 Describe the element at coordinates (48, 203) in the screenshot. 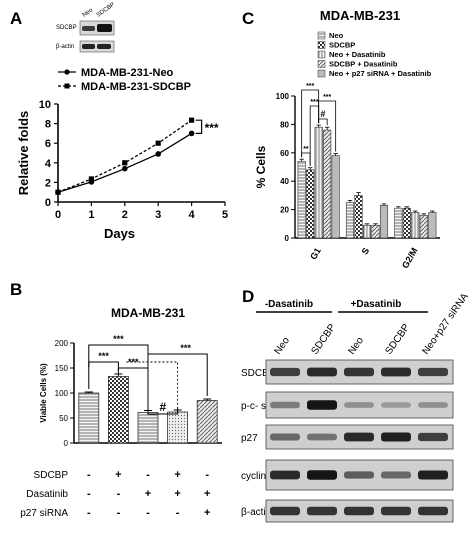

I see `y-tick-label: 0` at that location.